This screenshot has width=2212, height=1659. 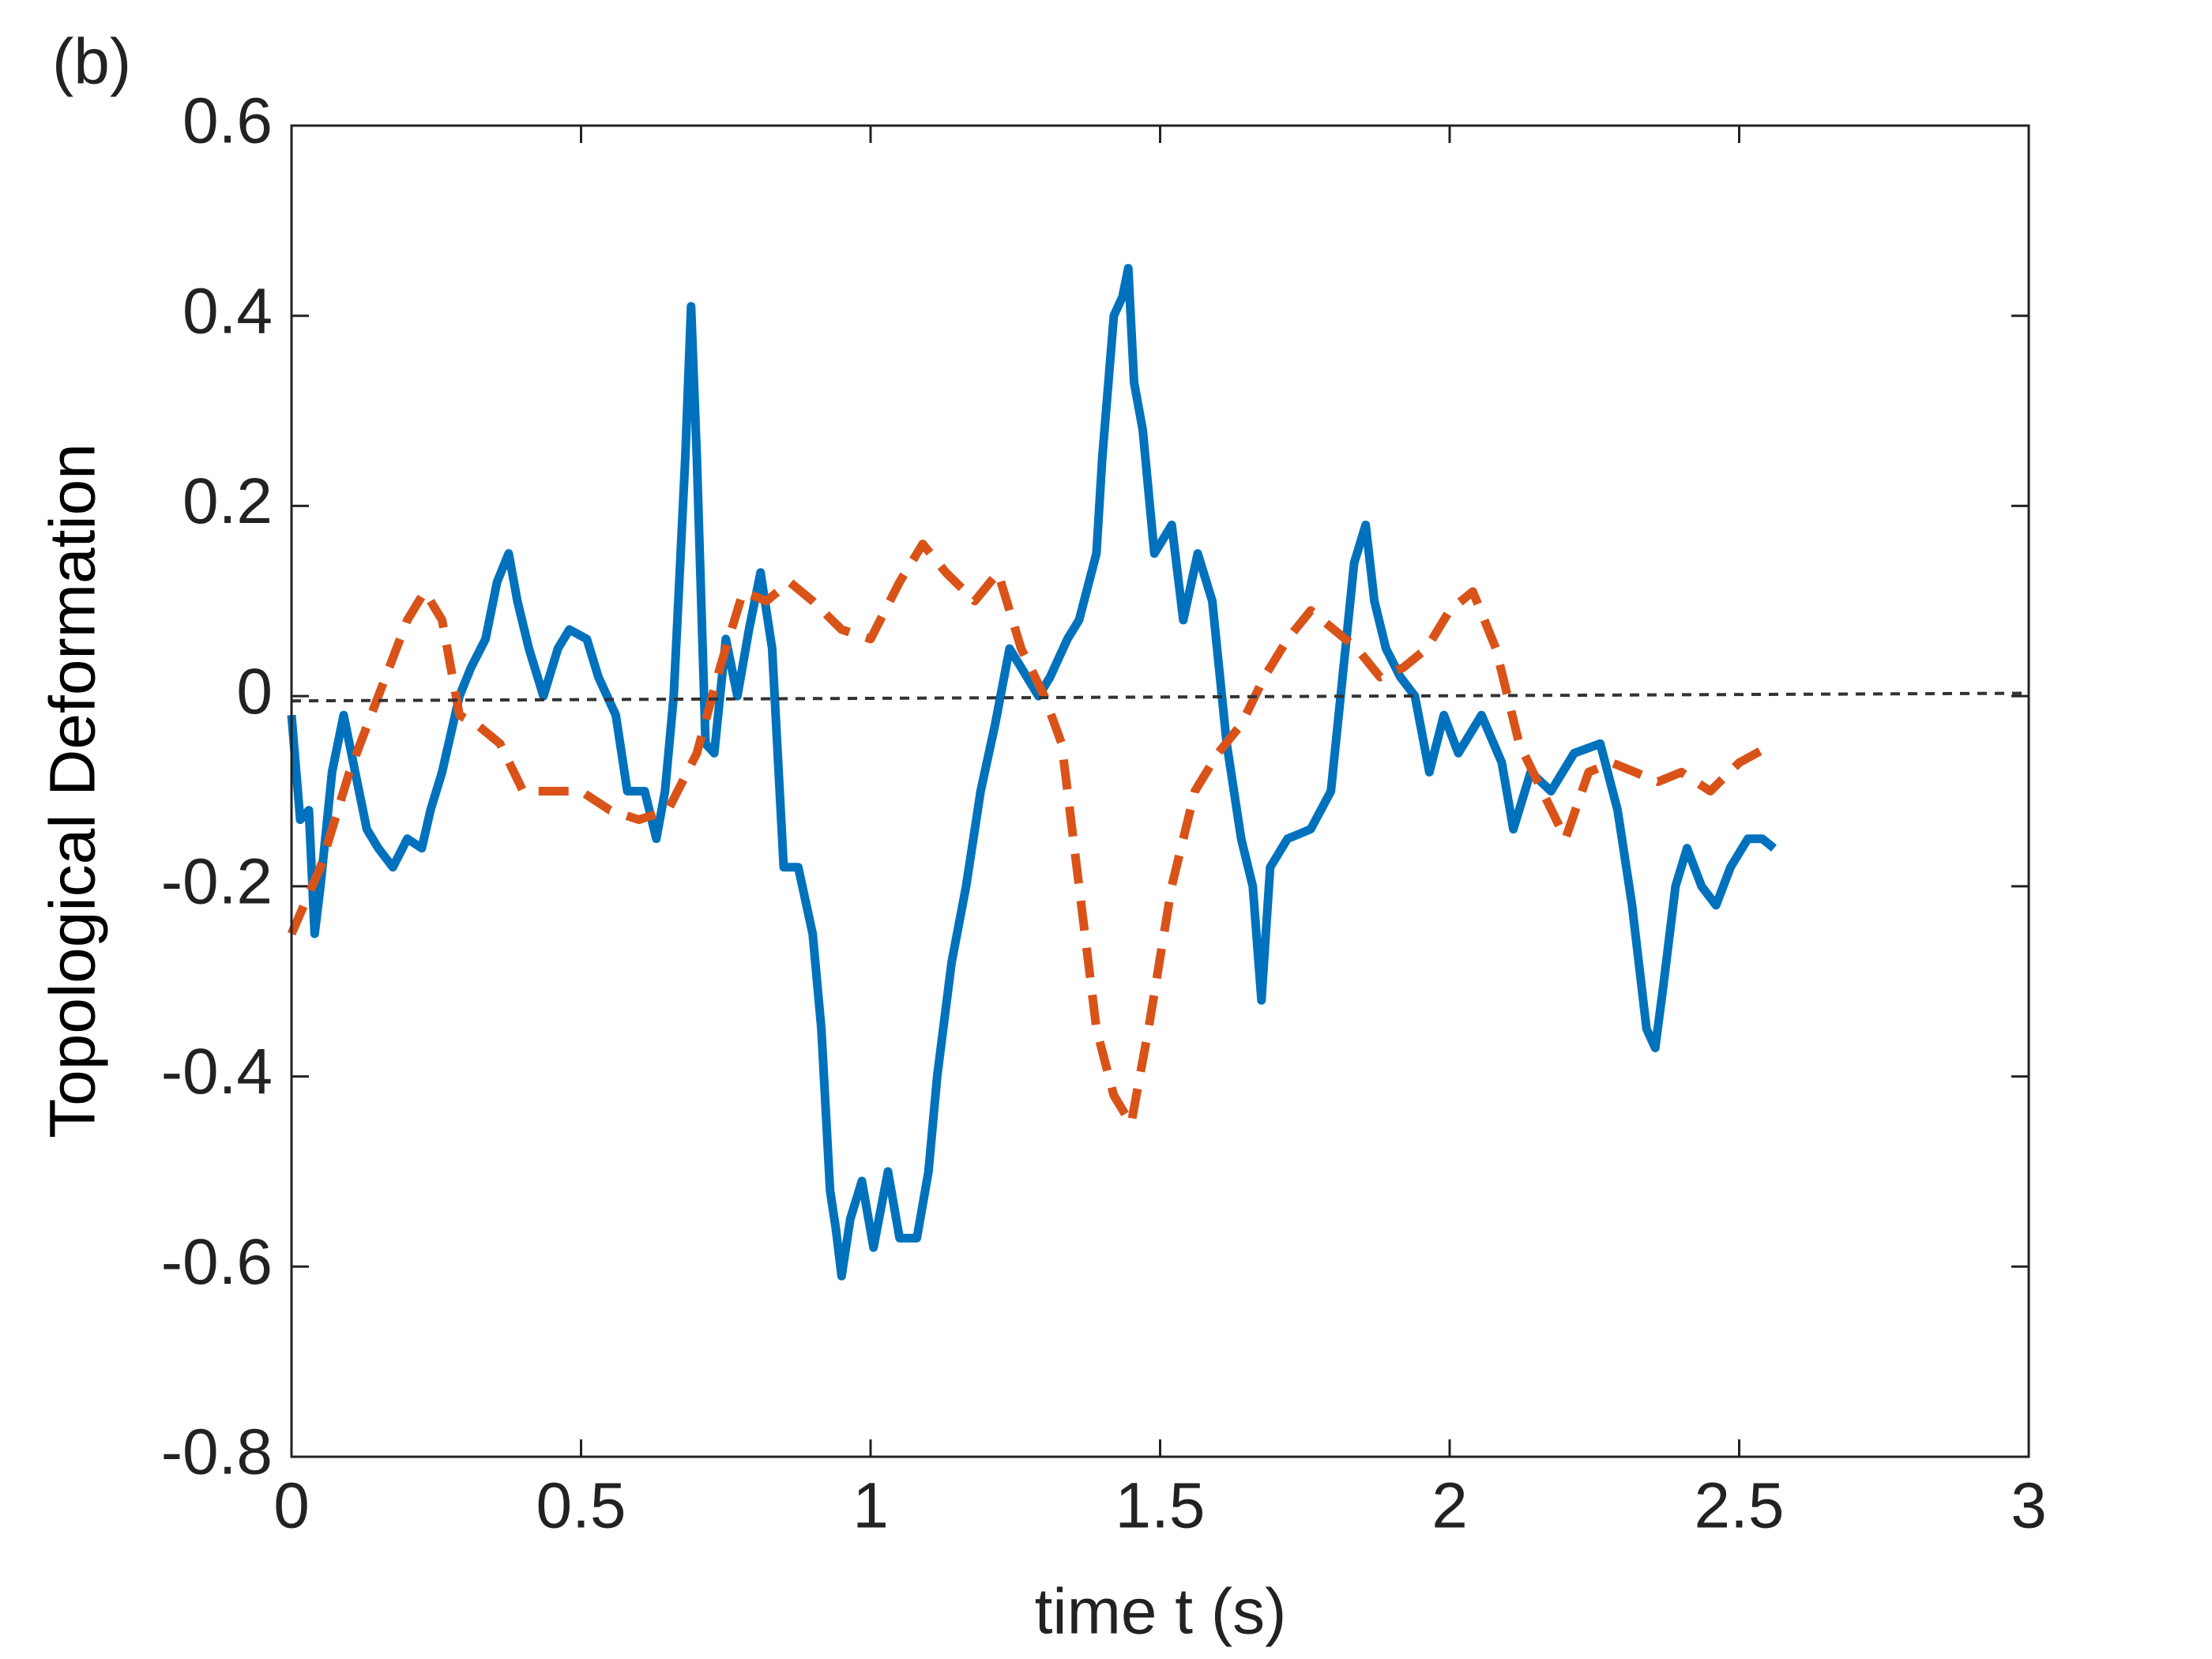 What do you see at coordinates (92, 62) in the screenshot?
I see `chart-title: (b)` at bounding box center [92, 62].